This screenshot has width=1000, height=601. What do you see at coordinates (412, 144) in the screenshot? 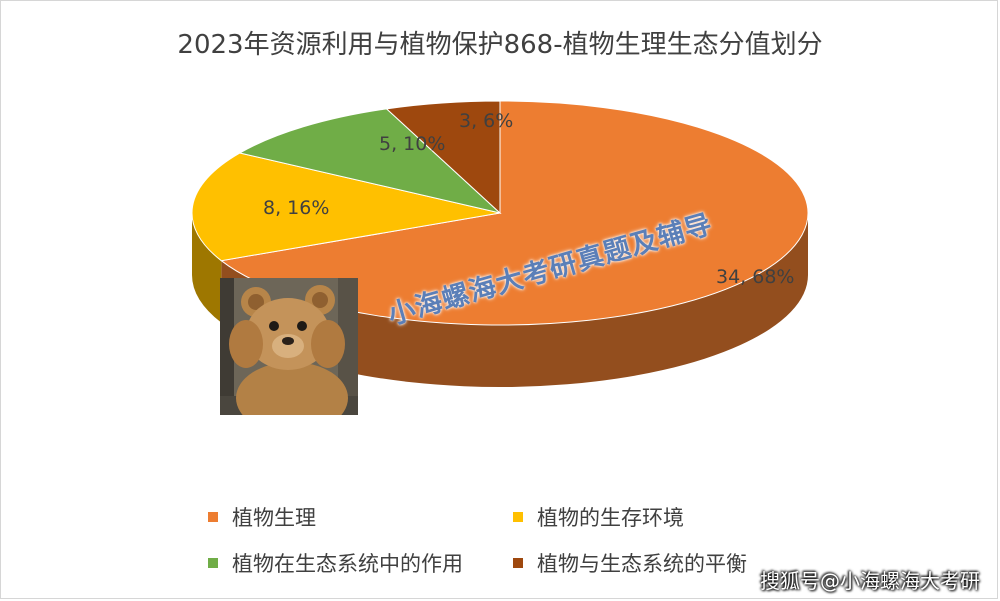
I see `pie-data-label: 5, 10%` at bounding box center [412, 144].